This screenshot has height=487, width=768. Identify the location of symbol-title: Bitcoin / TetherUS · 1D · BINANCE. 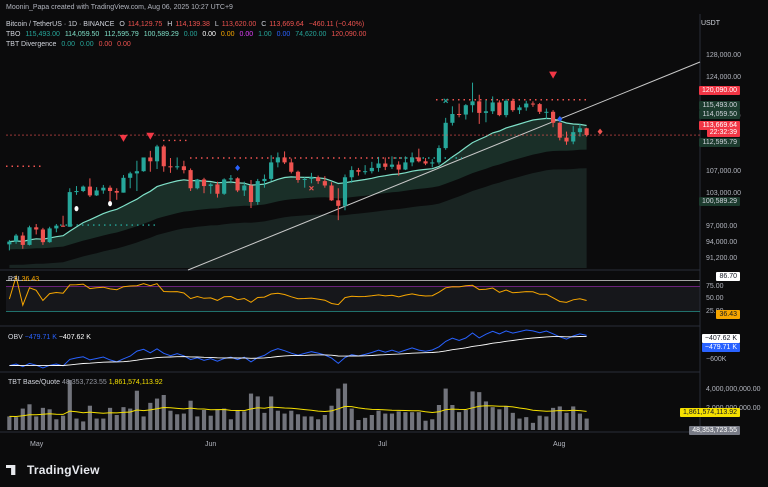
(60, 24).